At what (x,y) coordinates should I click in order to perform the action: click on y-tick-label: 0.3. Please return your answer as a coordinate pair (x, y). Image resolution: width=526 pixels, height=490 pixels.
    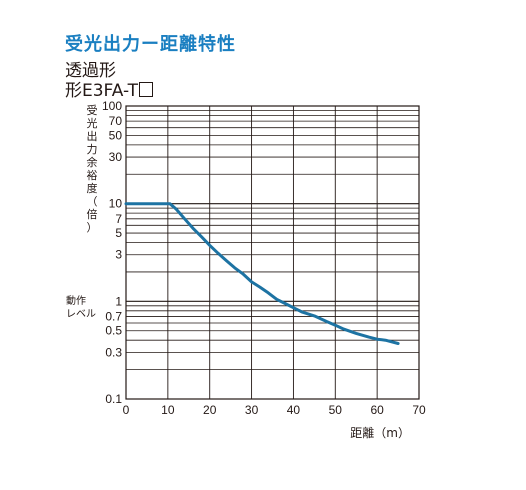
    Looking at the image, I should click on (113, 352).